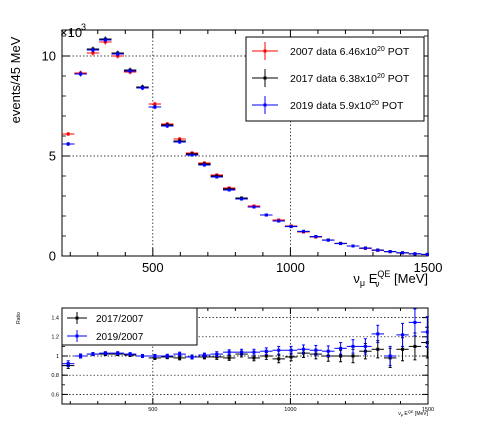  I want to click on y-tick-label: 0.6, so click(55, 395).